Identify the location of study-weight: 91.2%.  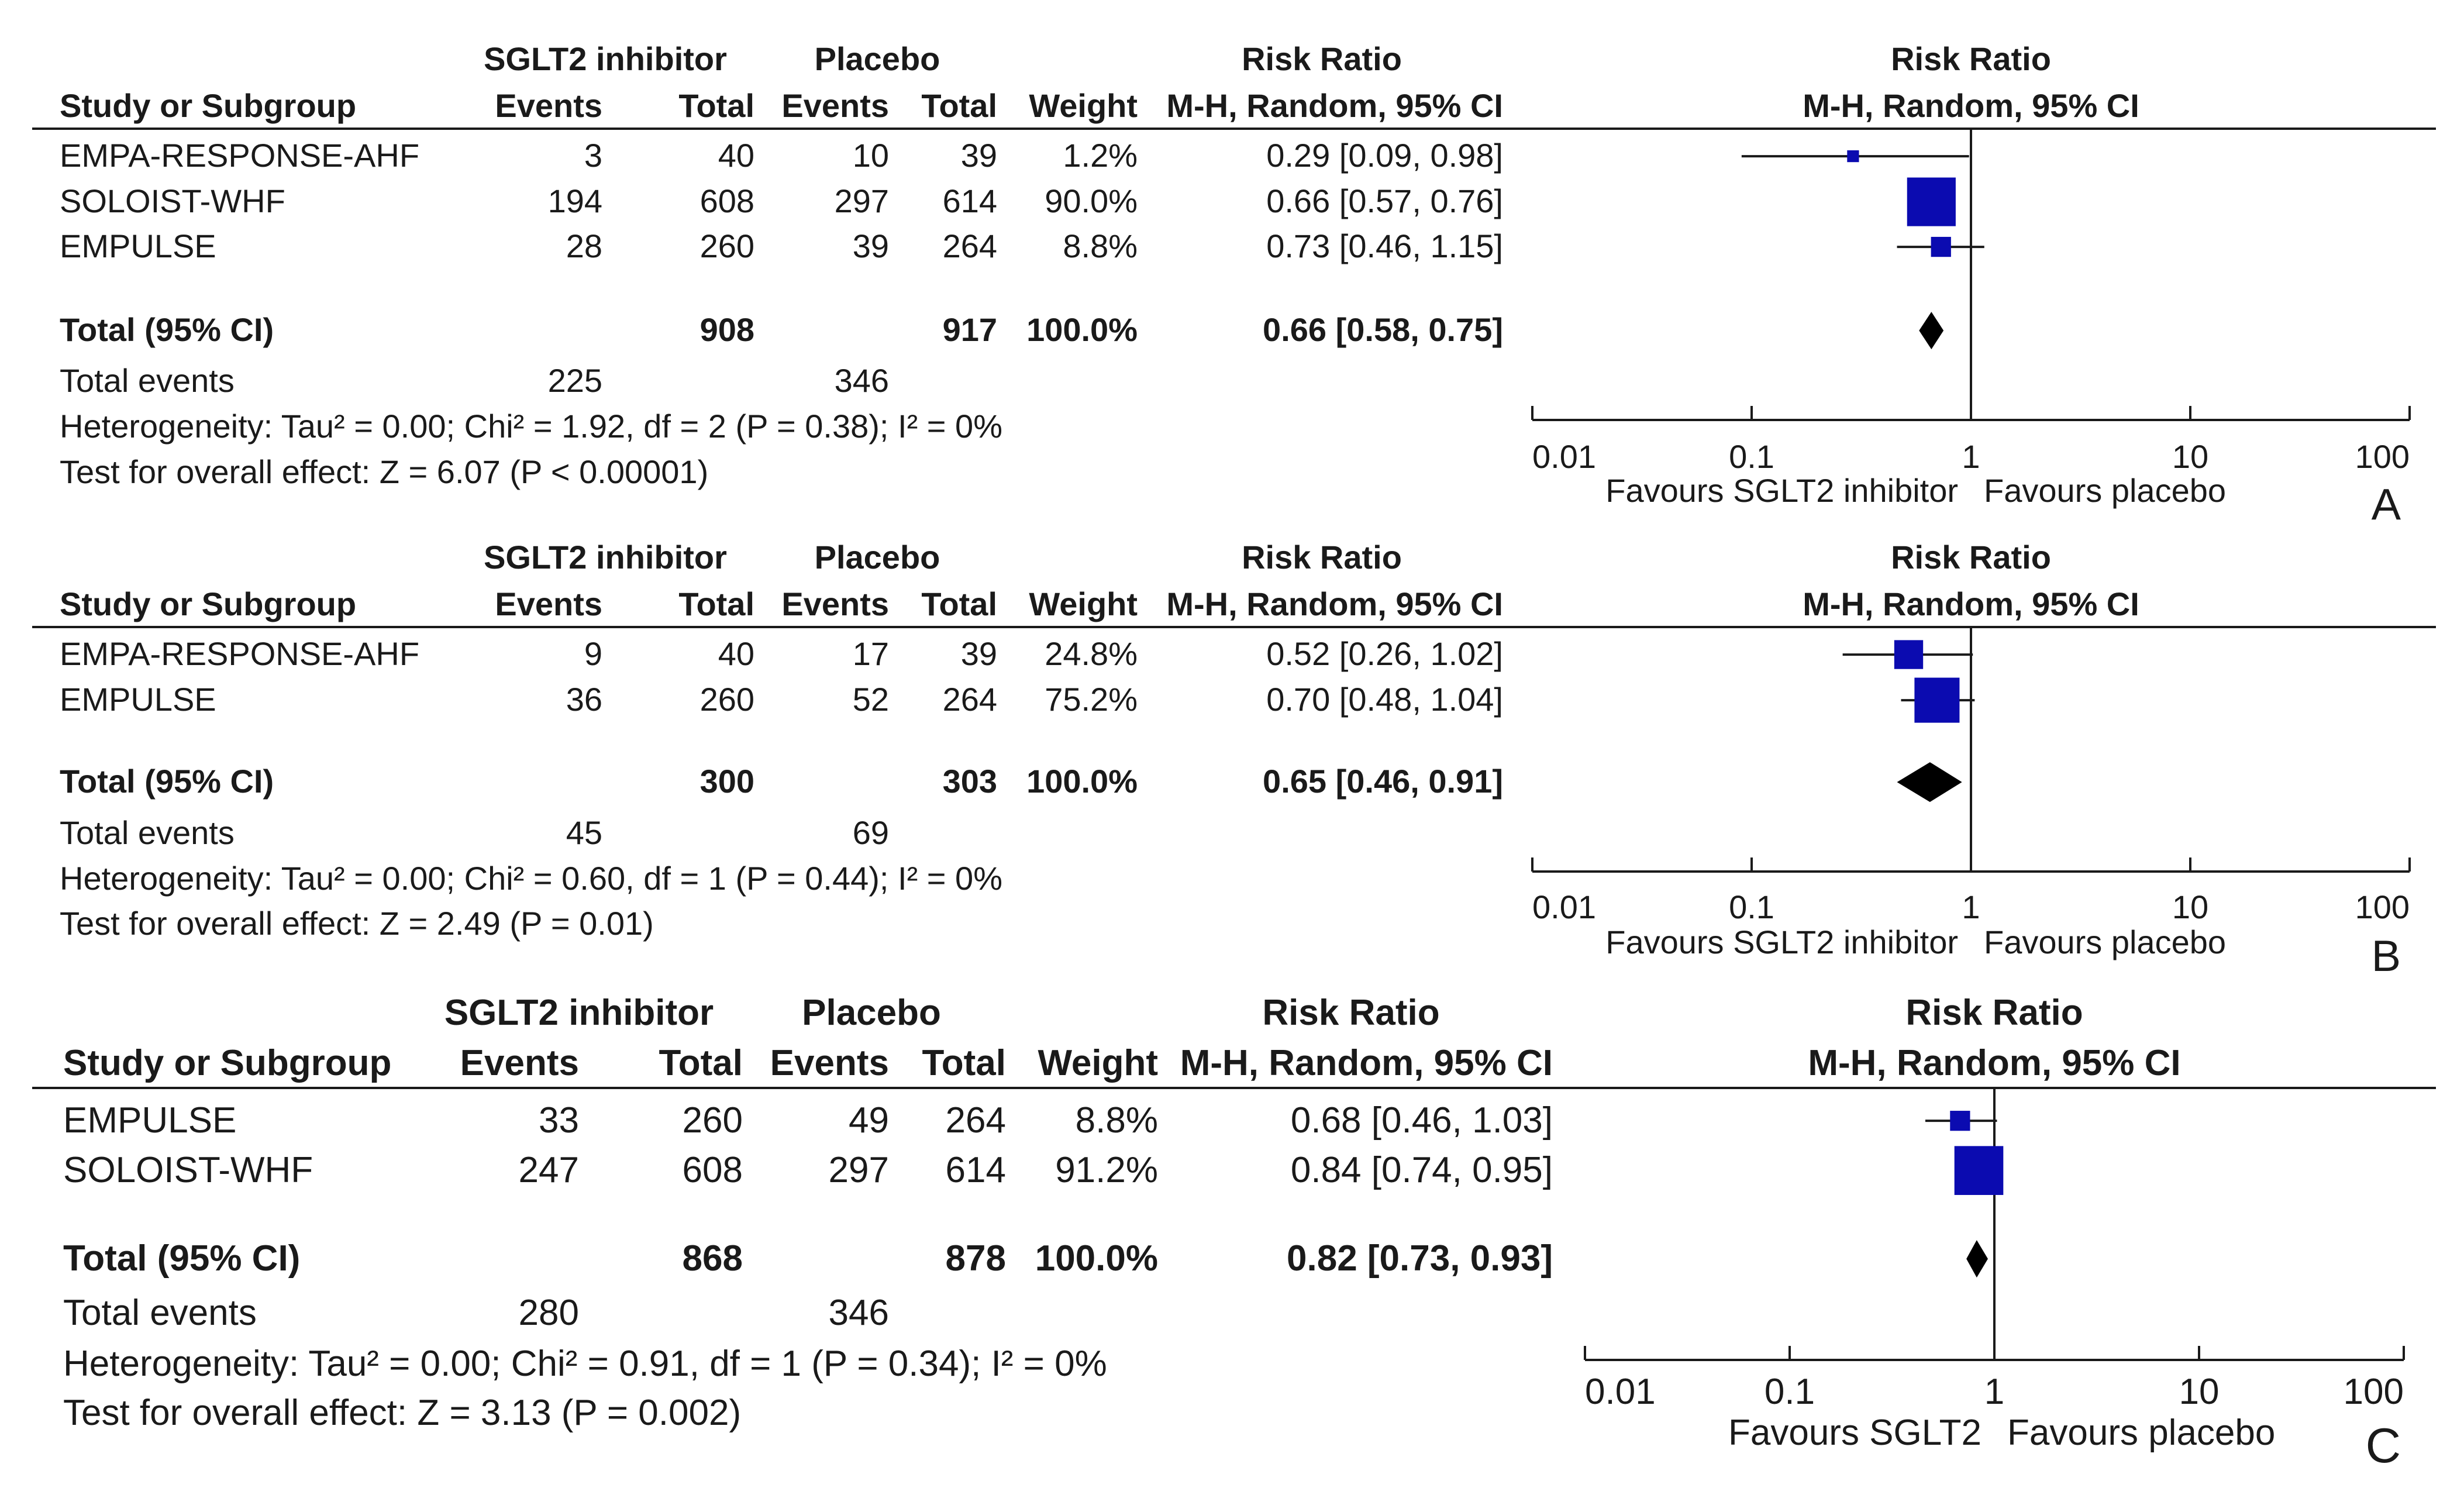
(1106, 1170).